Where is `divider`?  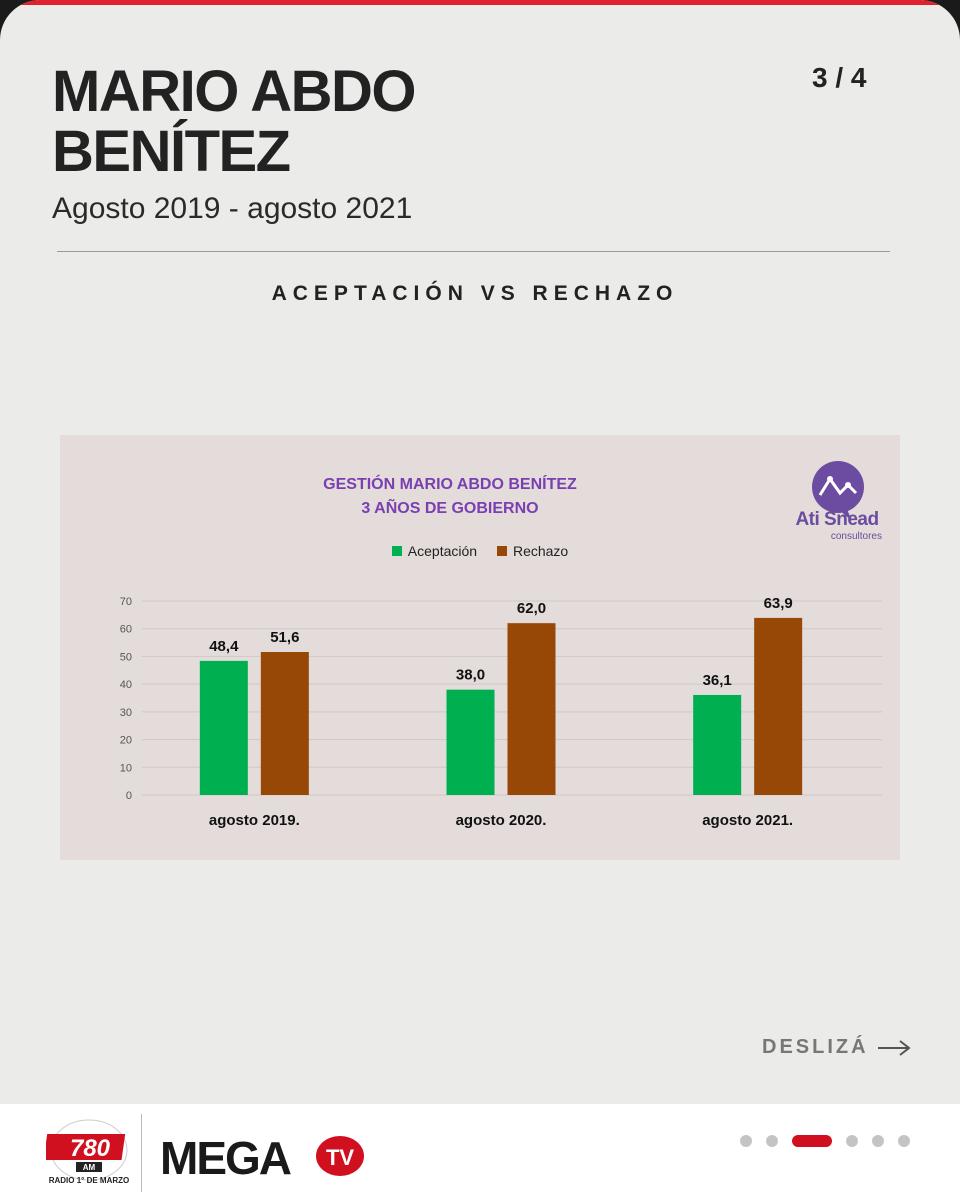 divider is located at coordinates (473, 251).